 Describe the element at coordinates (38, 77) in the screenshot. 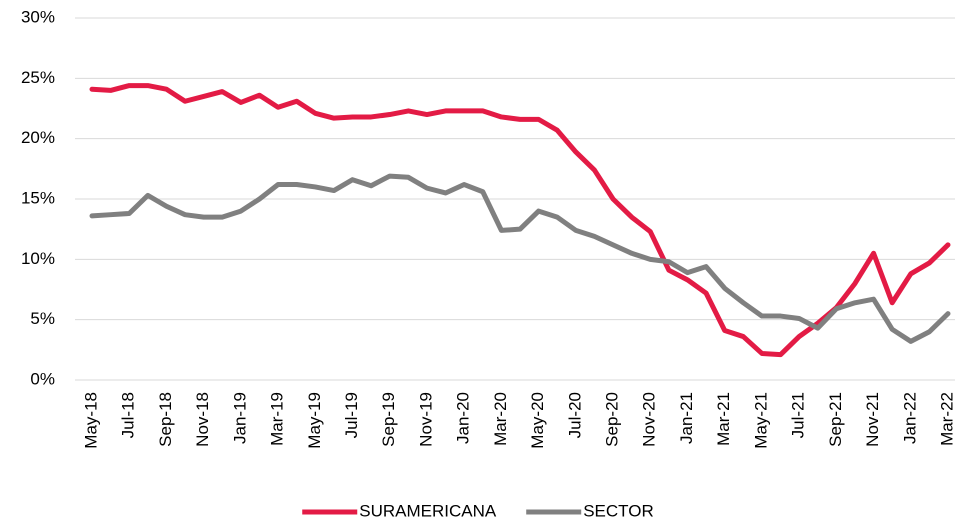

I see `y-tick-label: 25%` at that location.